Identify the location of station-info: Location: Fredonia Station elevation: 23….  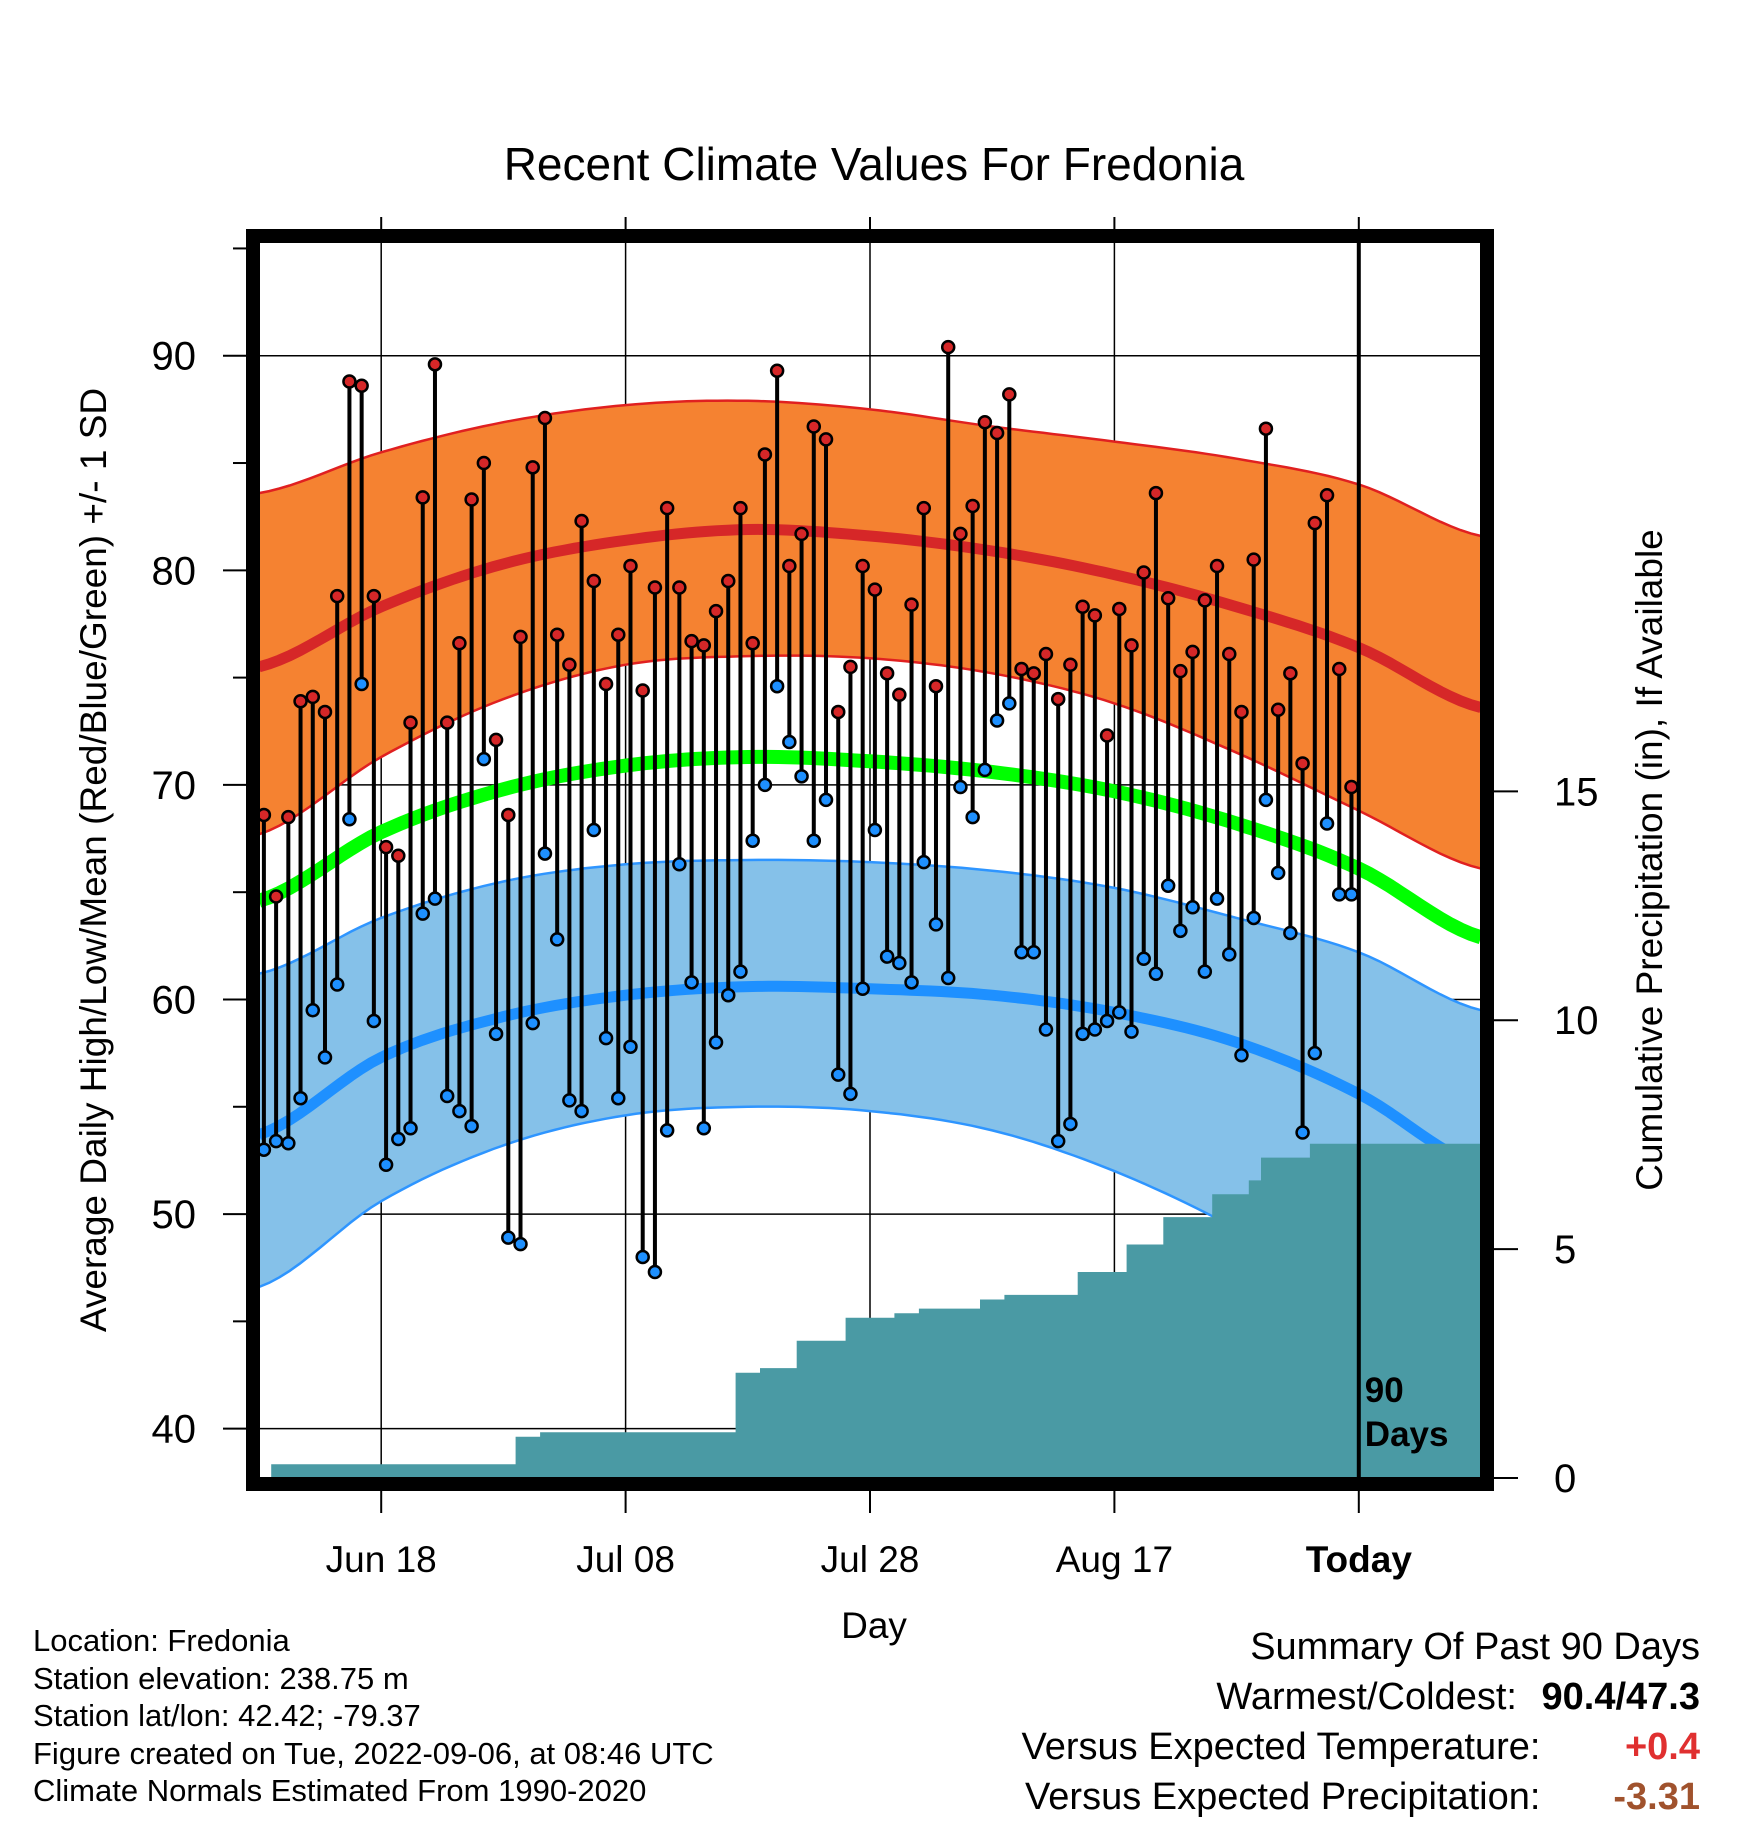
(373, 1716).